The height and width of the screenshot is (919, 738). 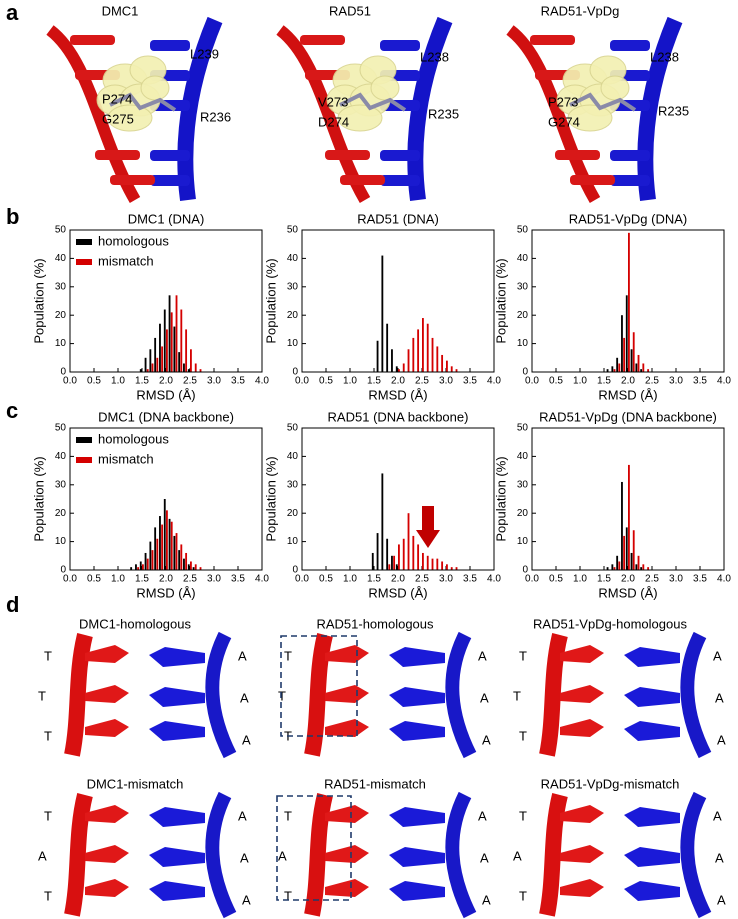 I want to click on y-tick-label: 0, so click(x=295, y=570).